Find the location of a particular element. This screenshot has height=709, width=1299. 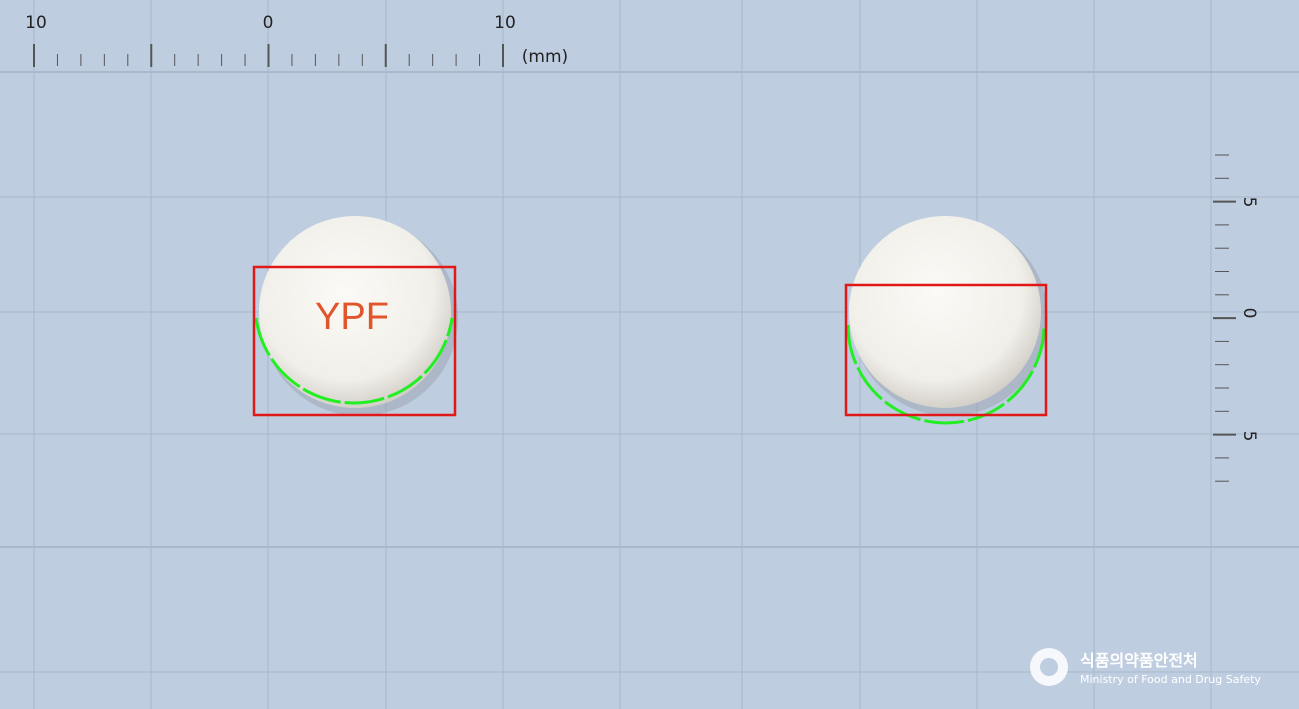

logo-korean: 식품의약품안전처 is located at coordinates (1139, 660).